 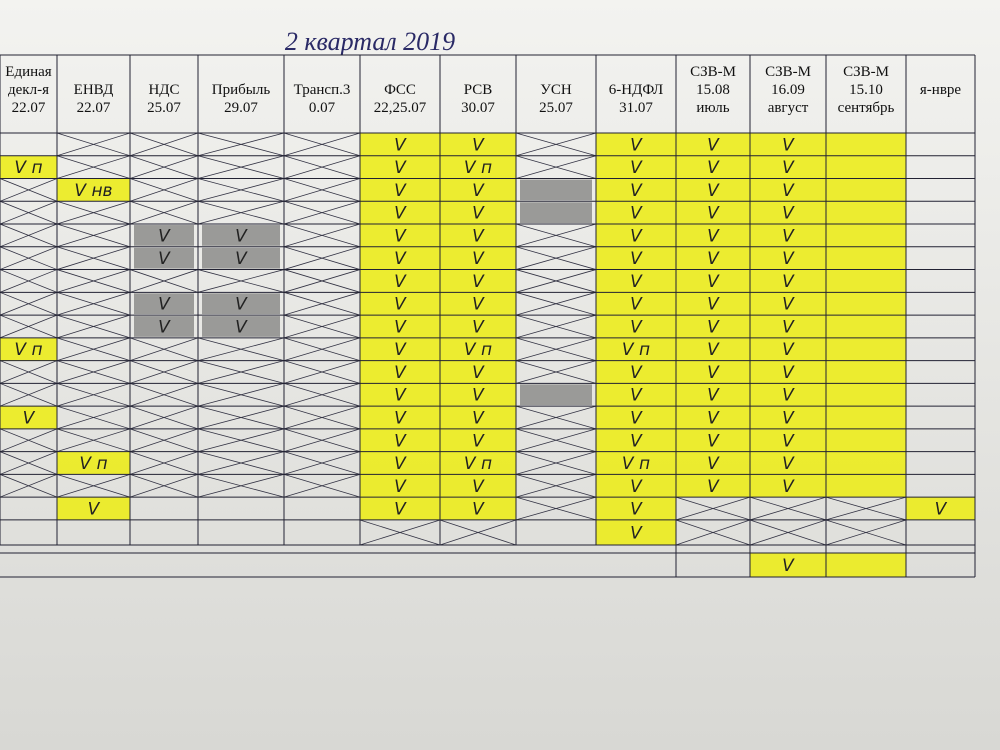 What do you see at coordinates (28, 72) in the screenshot?
I see `column-header: Единая` at bounding box center [28, 72].